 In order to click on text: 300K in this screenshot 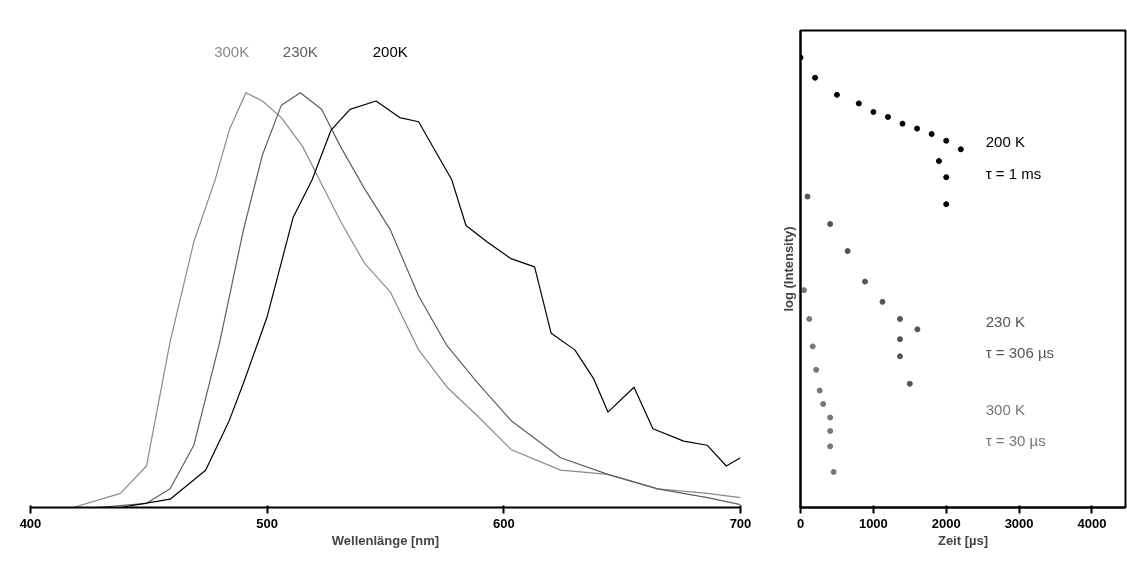, I will do `click(232, 51)`.